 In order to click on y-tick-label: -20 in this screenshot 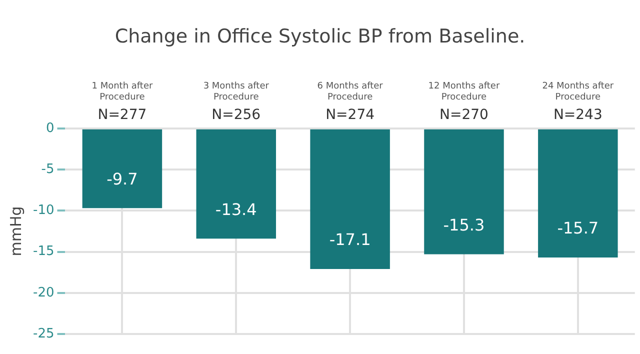, I will do `click(43, 292)`.